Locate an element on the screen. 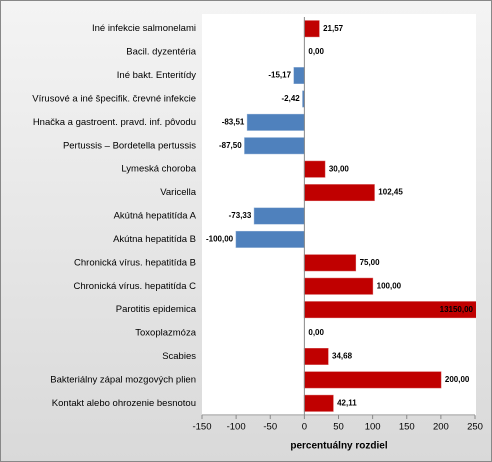 This screenshot has height=462, width=492. x-tick-label: 250 is located at coordinates (475, 427).